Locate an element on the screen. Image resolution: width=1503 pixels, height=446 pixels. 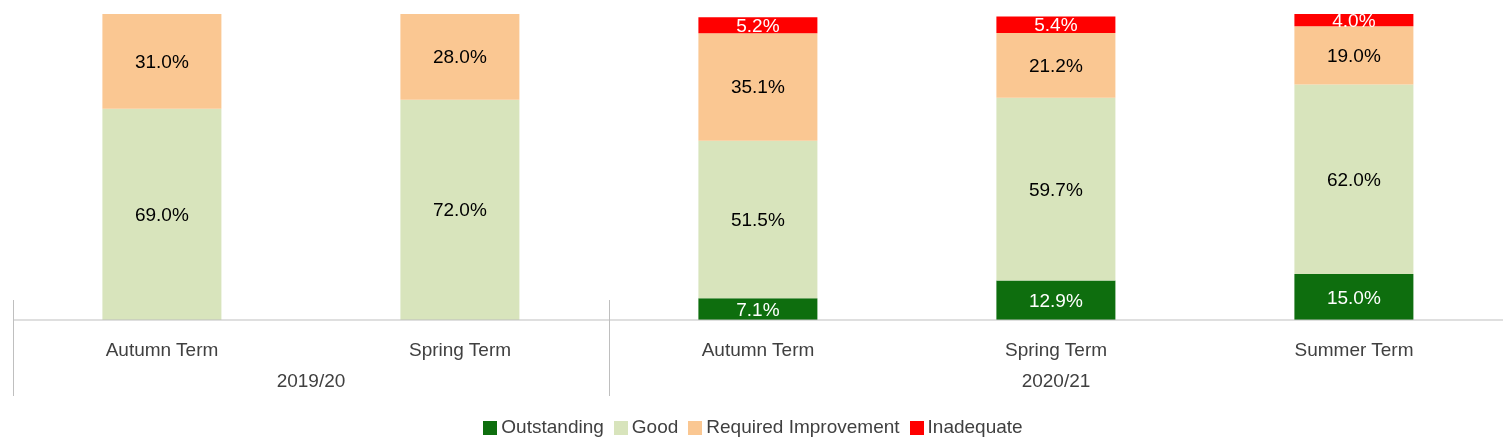
data-label: 4.0% is located at coordinates (1354, 20).